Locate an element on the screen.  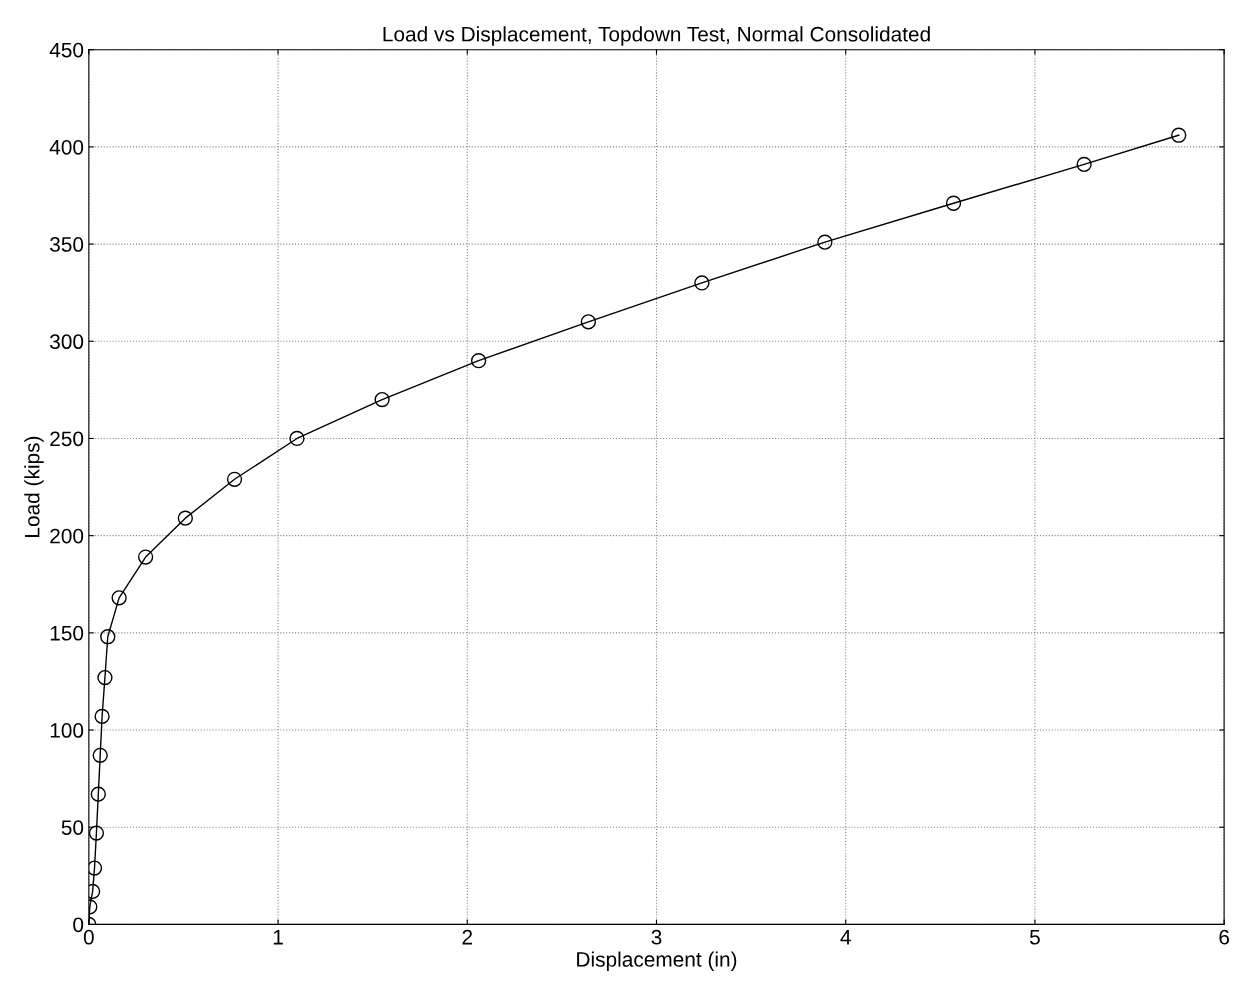
y-tick-label: 450 is located at coordinates (66, 50).